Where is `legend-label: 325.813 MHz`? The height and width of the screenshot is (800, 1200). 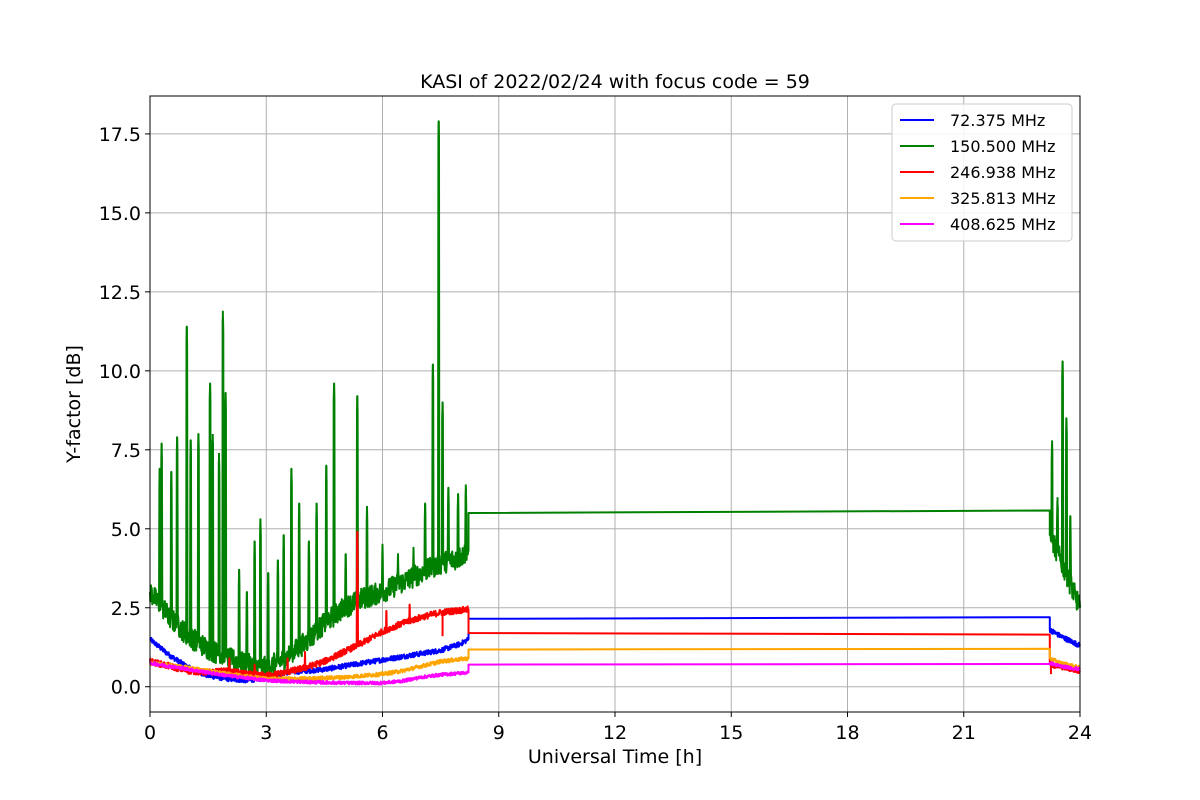 legend-label: 325.813 MHz is located at coordinates (1002, 198).